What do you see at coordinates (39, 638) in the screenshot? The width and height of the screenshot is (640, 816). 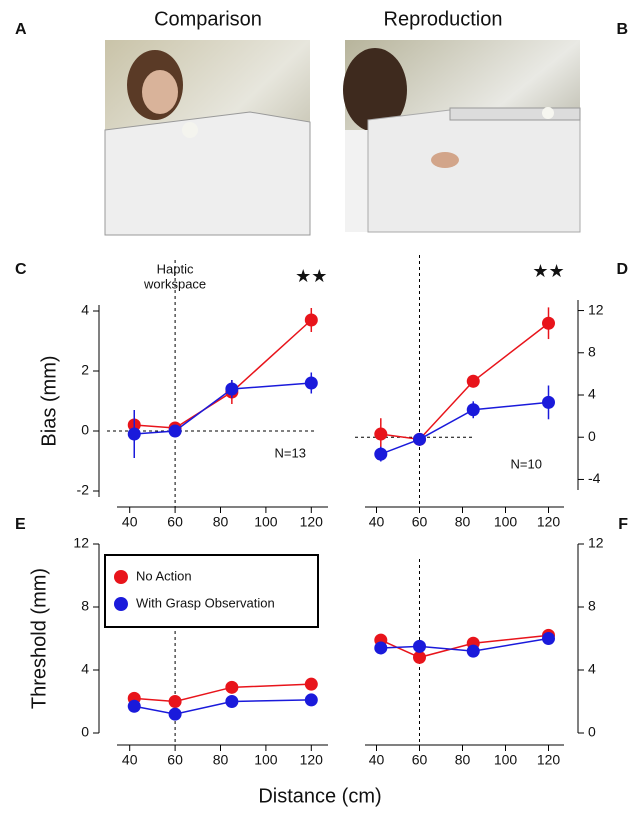 I see `y-axis-title: Threshold (mm)` at bounding box center [39, 638].